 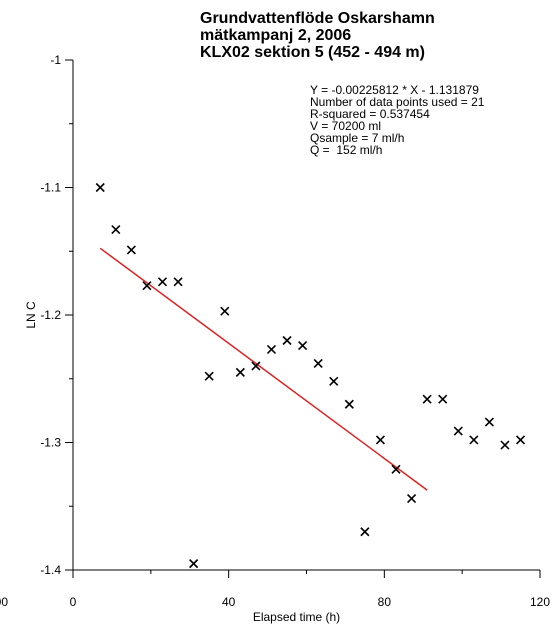 I want to click on stats-data-points: Number of data points used = 21, so click(x=397, y=102).